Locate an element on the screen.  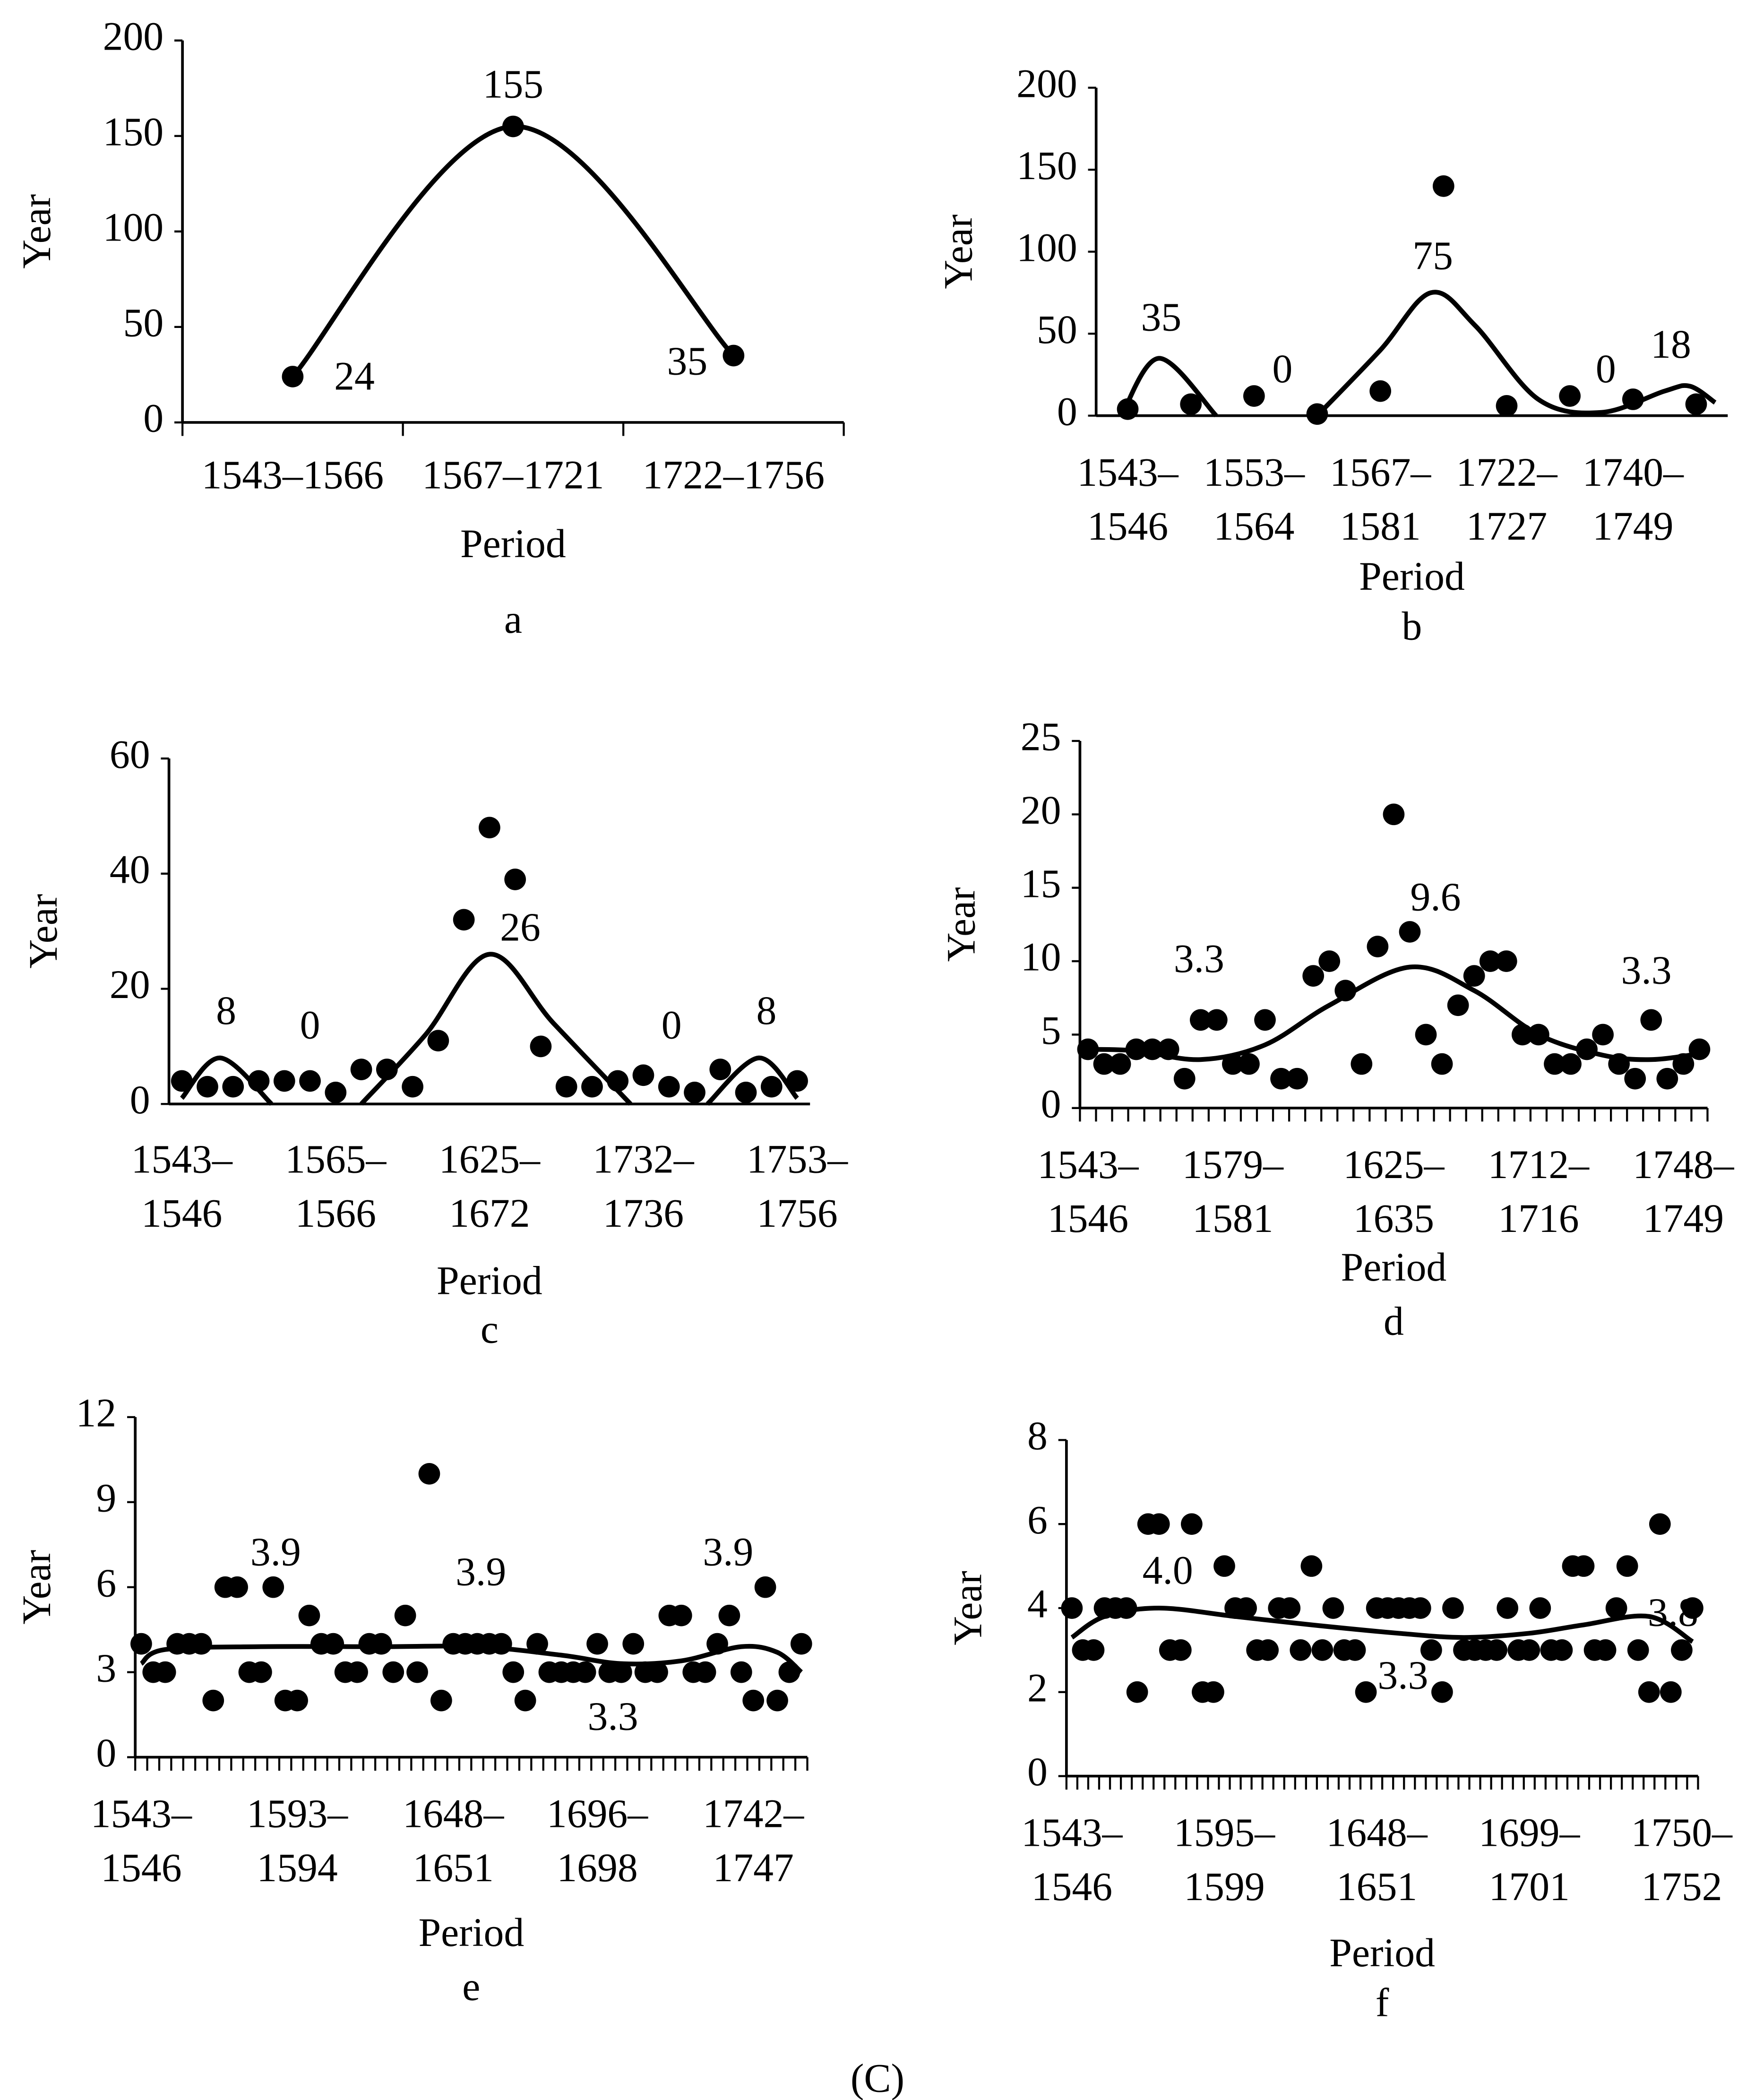
x-tick-label: 1722–1756 is located at coordinates (734, 475).